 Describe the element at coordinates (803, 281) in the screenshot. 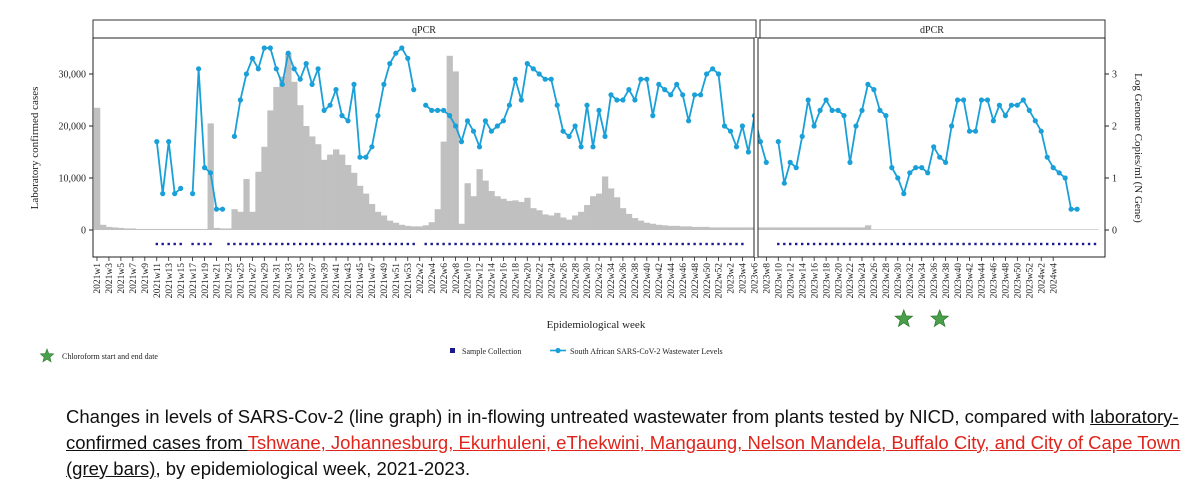

I see `x-tick-label: 2023w14` at that location.